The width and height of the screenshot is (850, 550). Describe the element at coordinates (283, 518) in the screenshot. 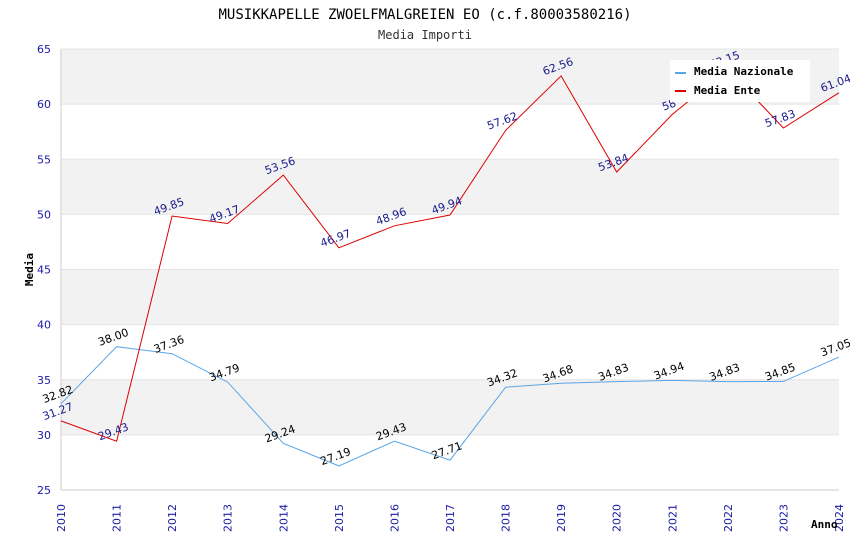

I see `x-tick-label: 2014` at that location.